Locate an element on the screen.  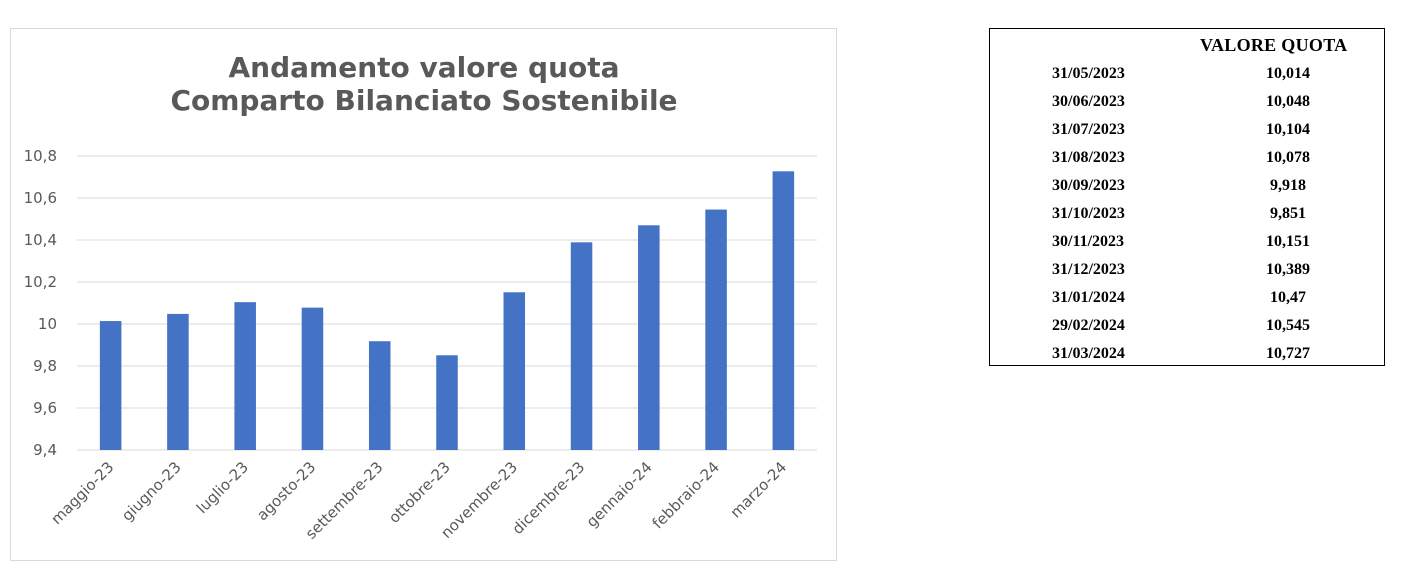
y-tick-label: 10,2 is located at coordinates (40, 282).